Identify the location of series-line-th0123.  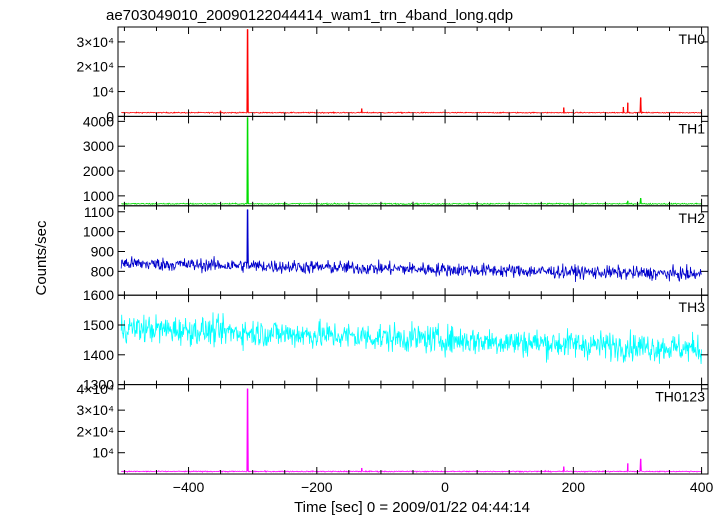
(411, 430).